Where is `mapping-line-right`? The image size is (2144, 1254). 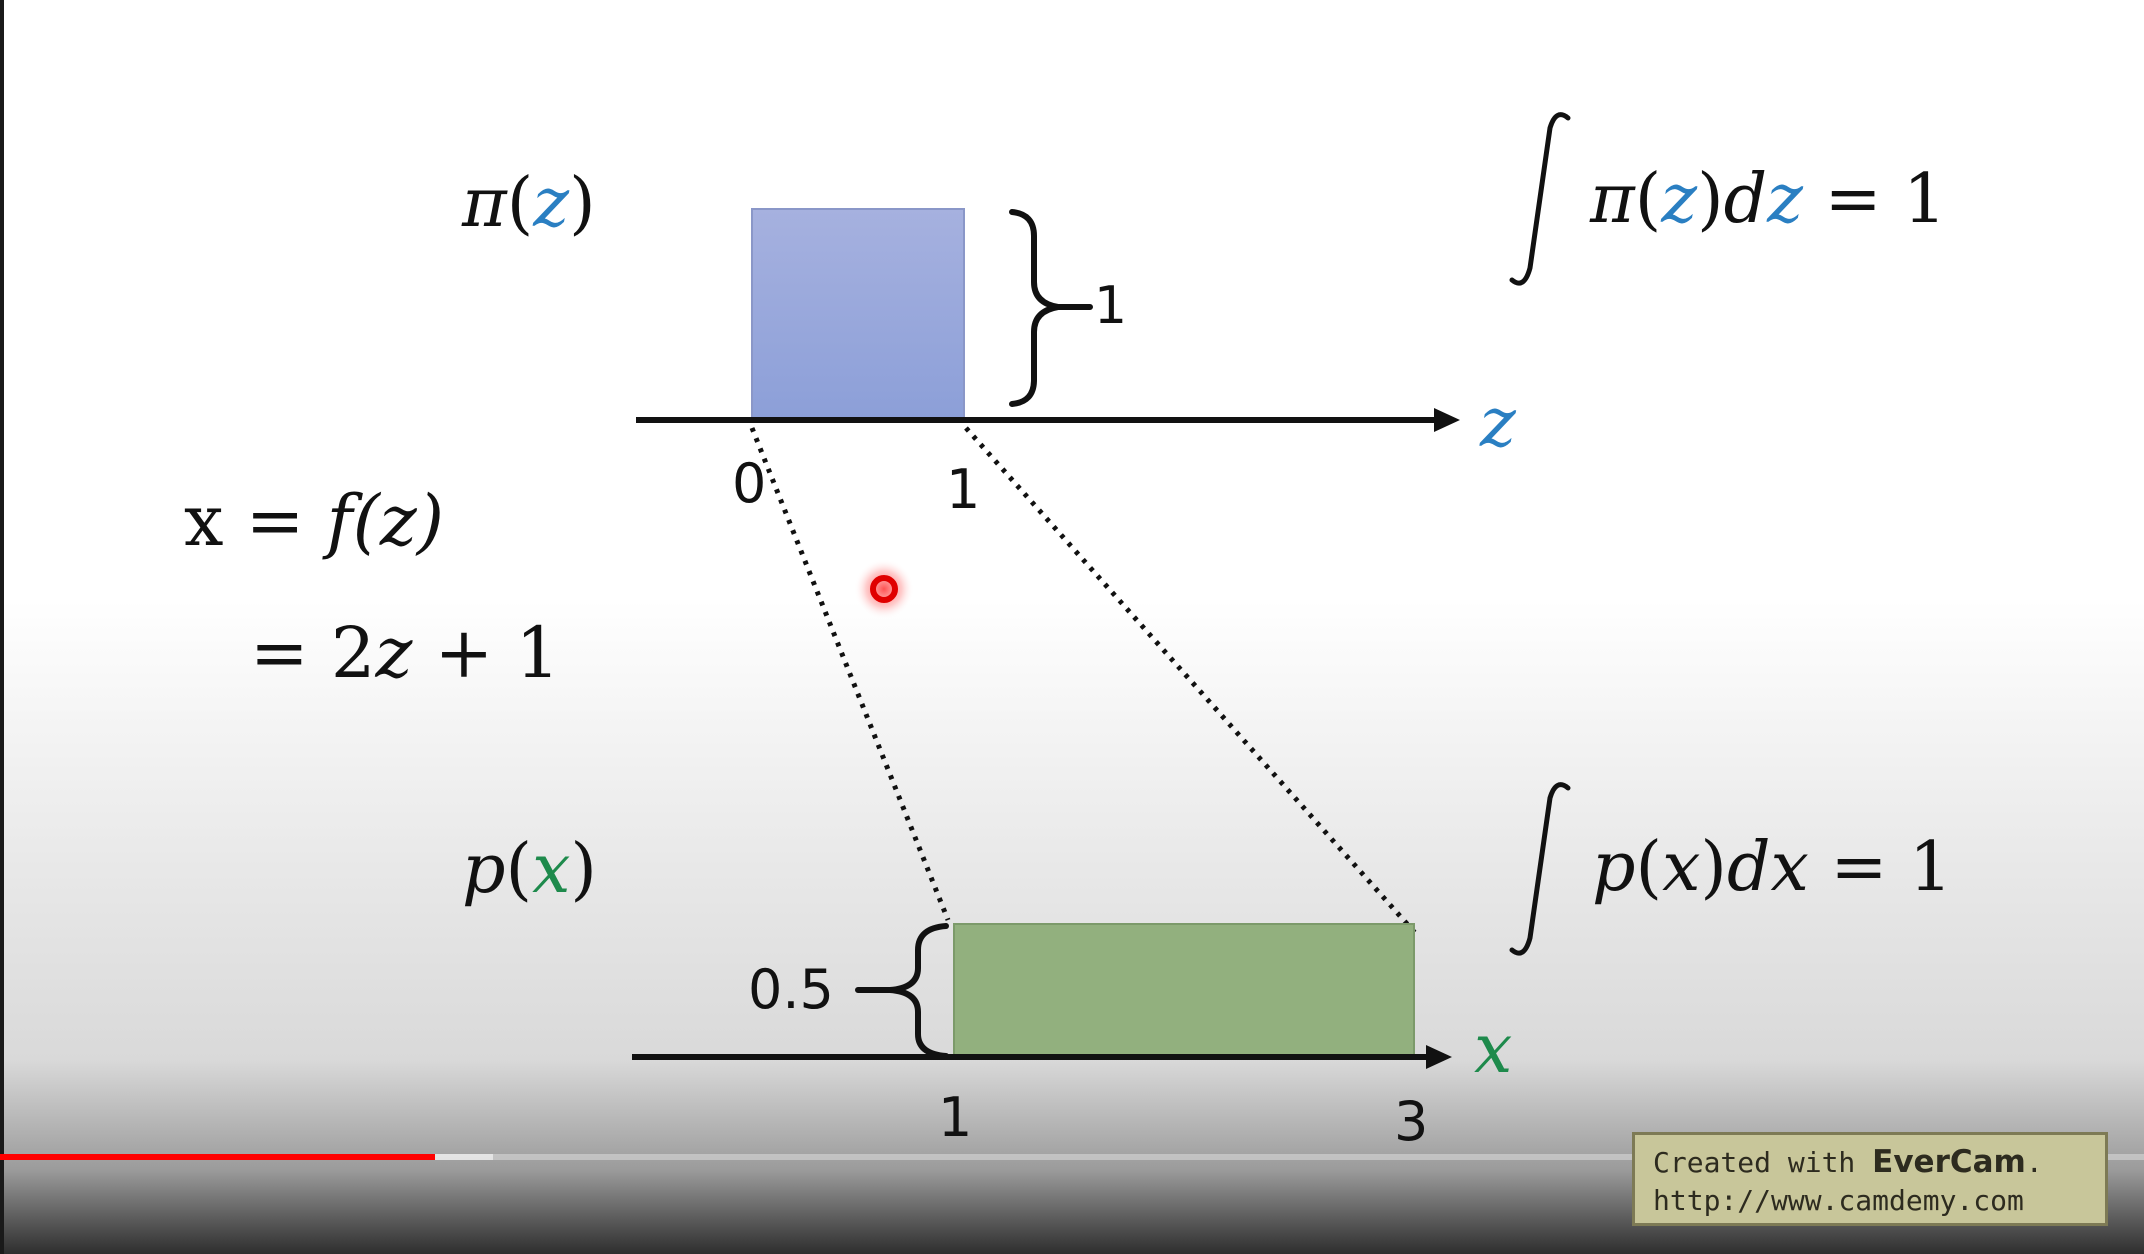 mapping-line-right is located at coordinates (1191, 681).